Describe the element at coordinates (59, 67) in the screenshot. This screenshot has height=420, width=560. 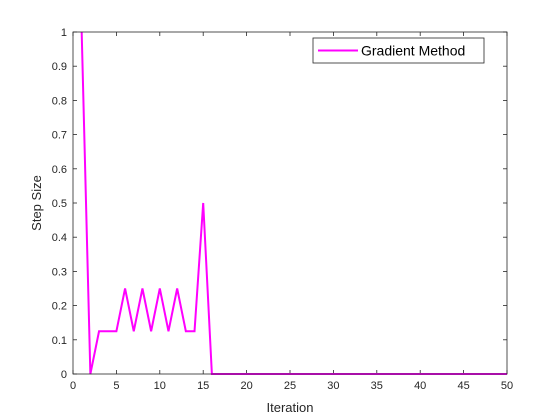
I see `y-tick-label: 0.9` at that location.